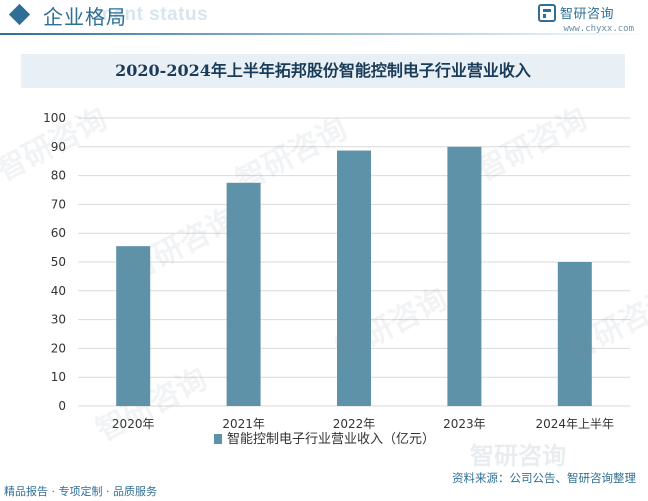 The height and width of the screenshot is (501, 648). What do you see at coordinates (464, 424) in the screenshot?
I see `x-tick-label: 2023年` at bounding box center [464, 424].